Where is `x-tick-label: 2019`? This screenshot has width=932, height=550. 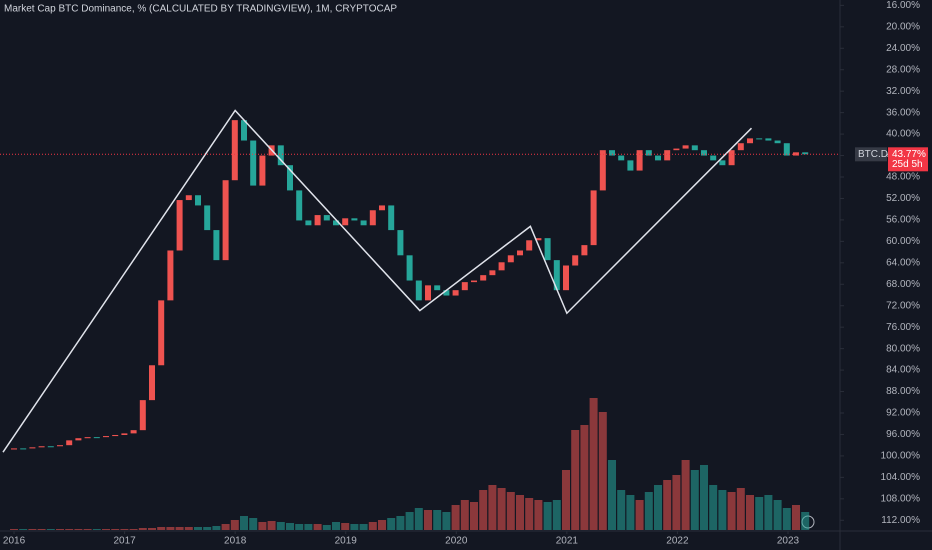 x-tick-label: 2019 is located at coordinates (346, 541).